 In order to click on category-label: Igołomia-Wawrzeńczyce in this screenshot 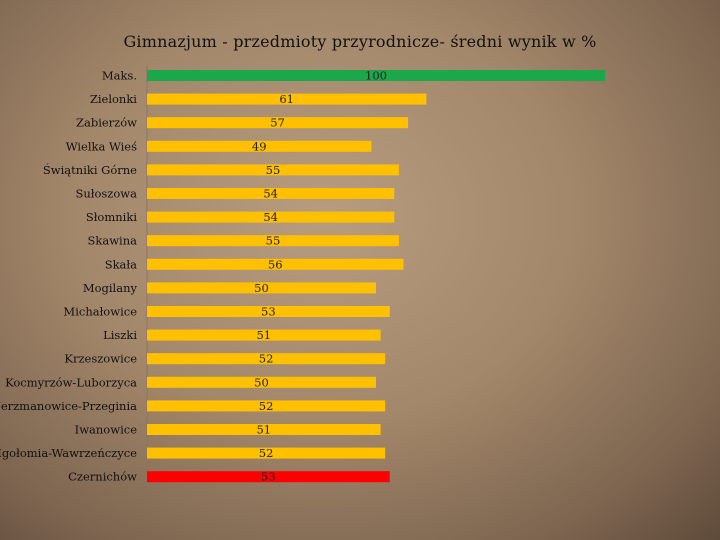, I will do `click(68, 453)`.